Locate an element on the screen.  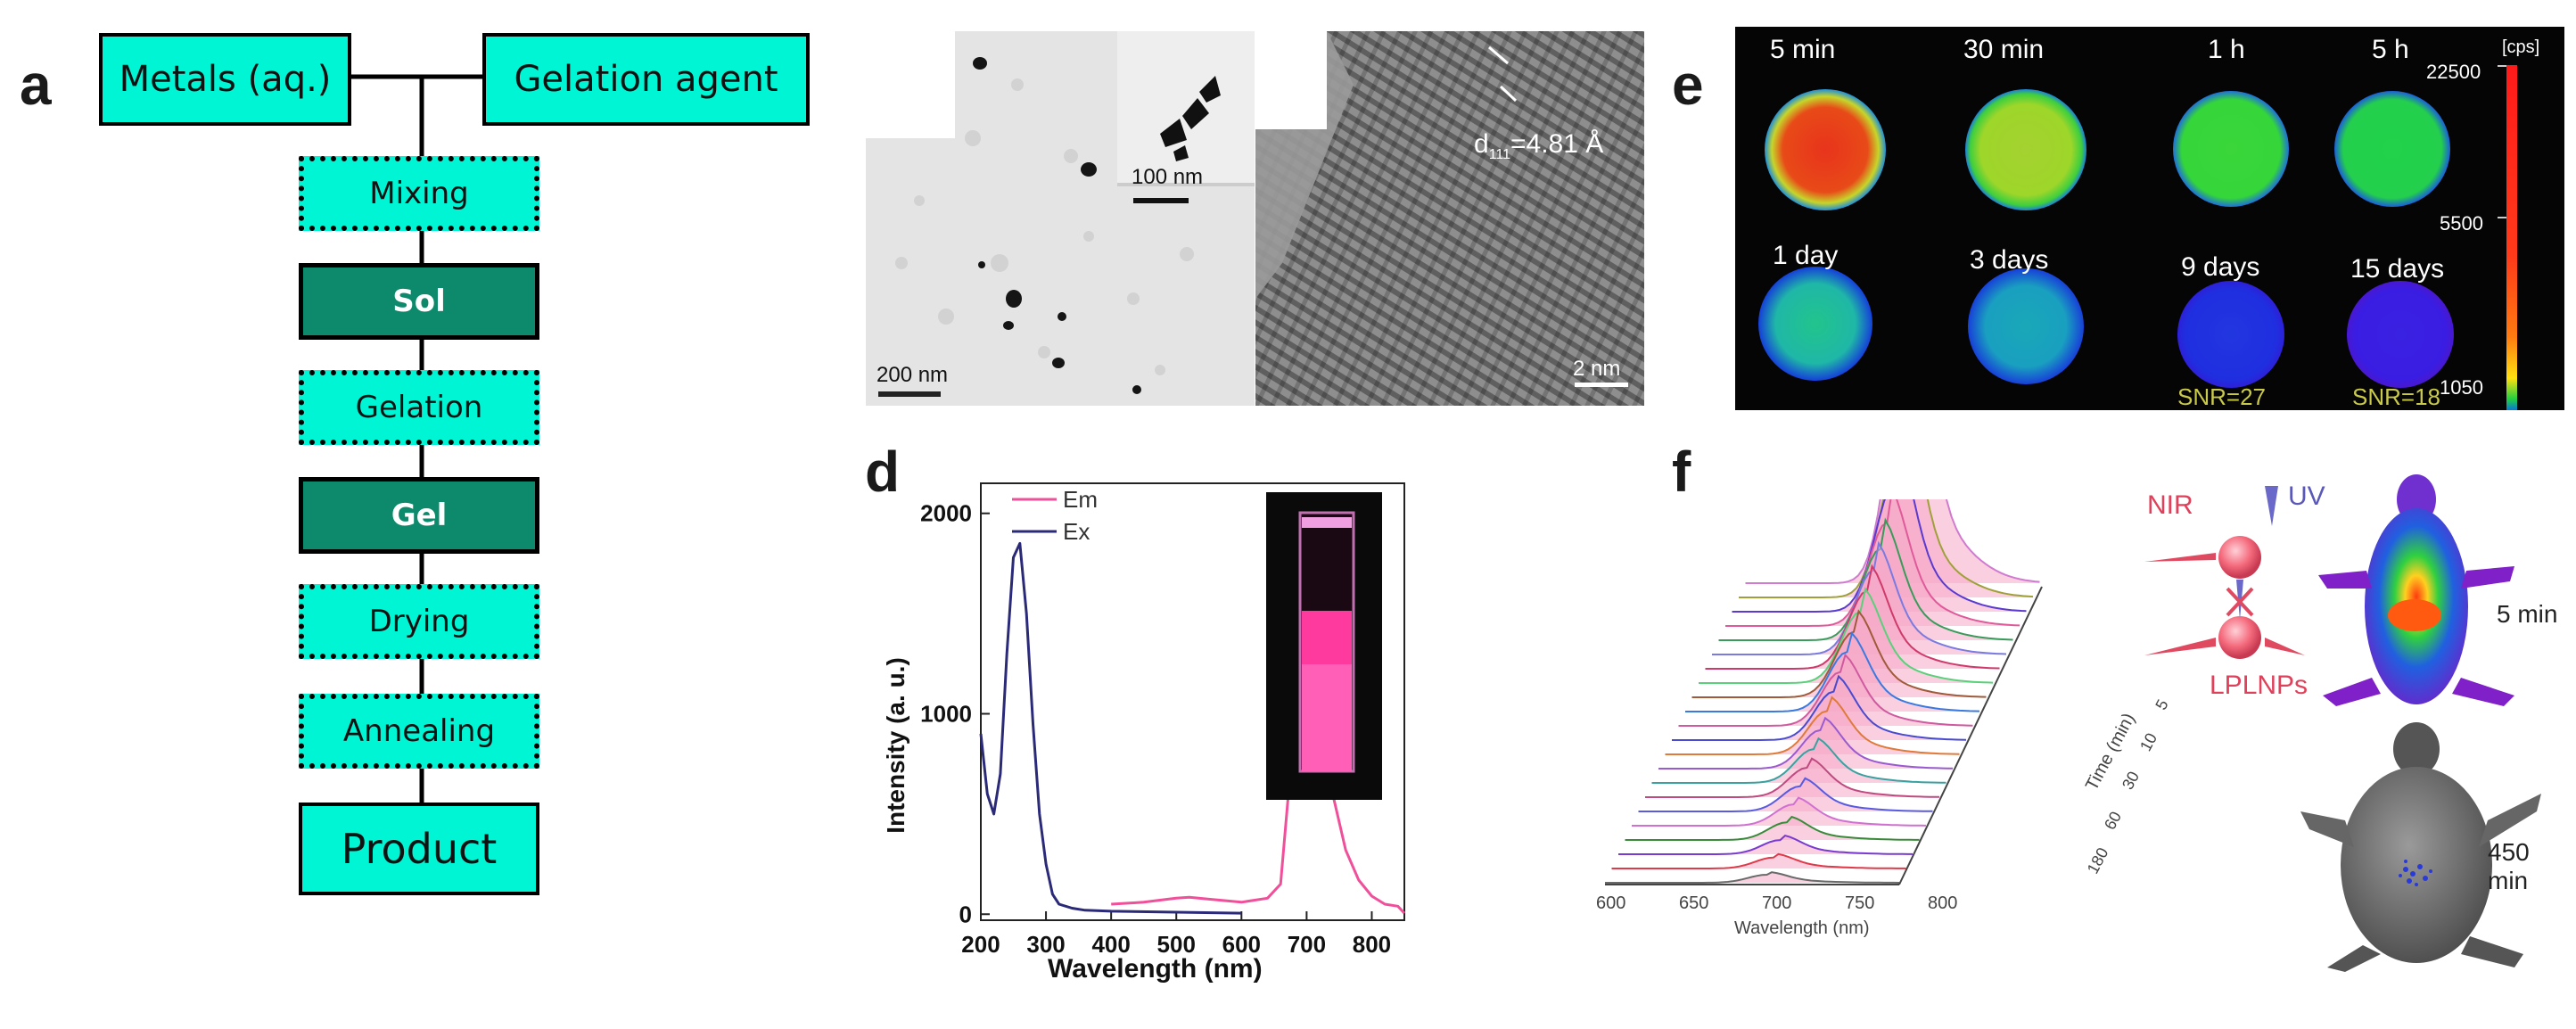
cuvette-photo is located at coordinates (1324, 646).